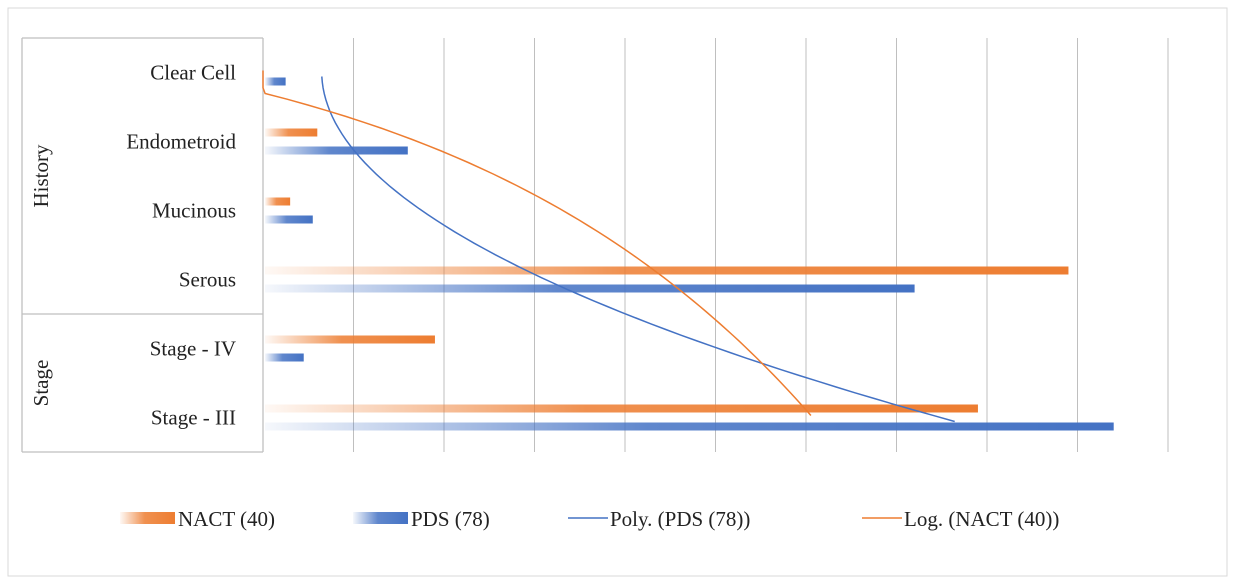  I want to click on bar-nact-40-mucinous, so click(278, 201).